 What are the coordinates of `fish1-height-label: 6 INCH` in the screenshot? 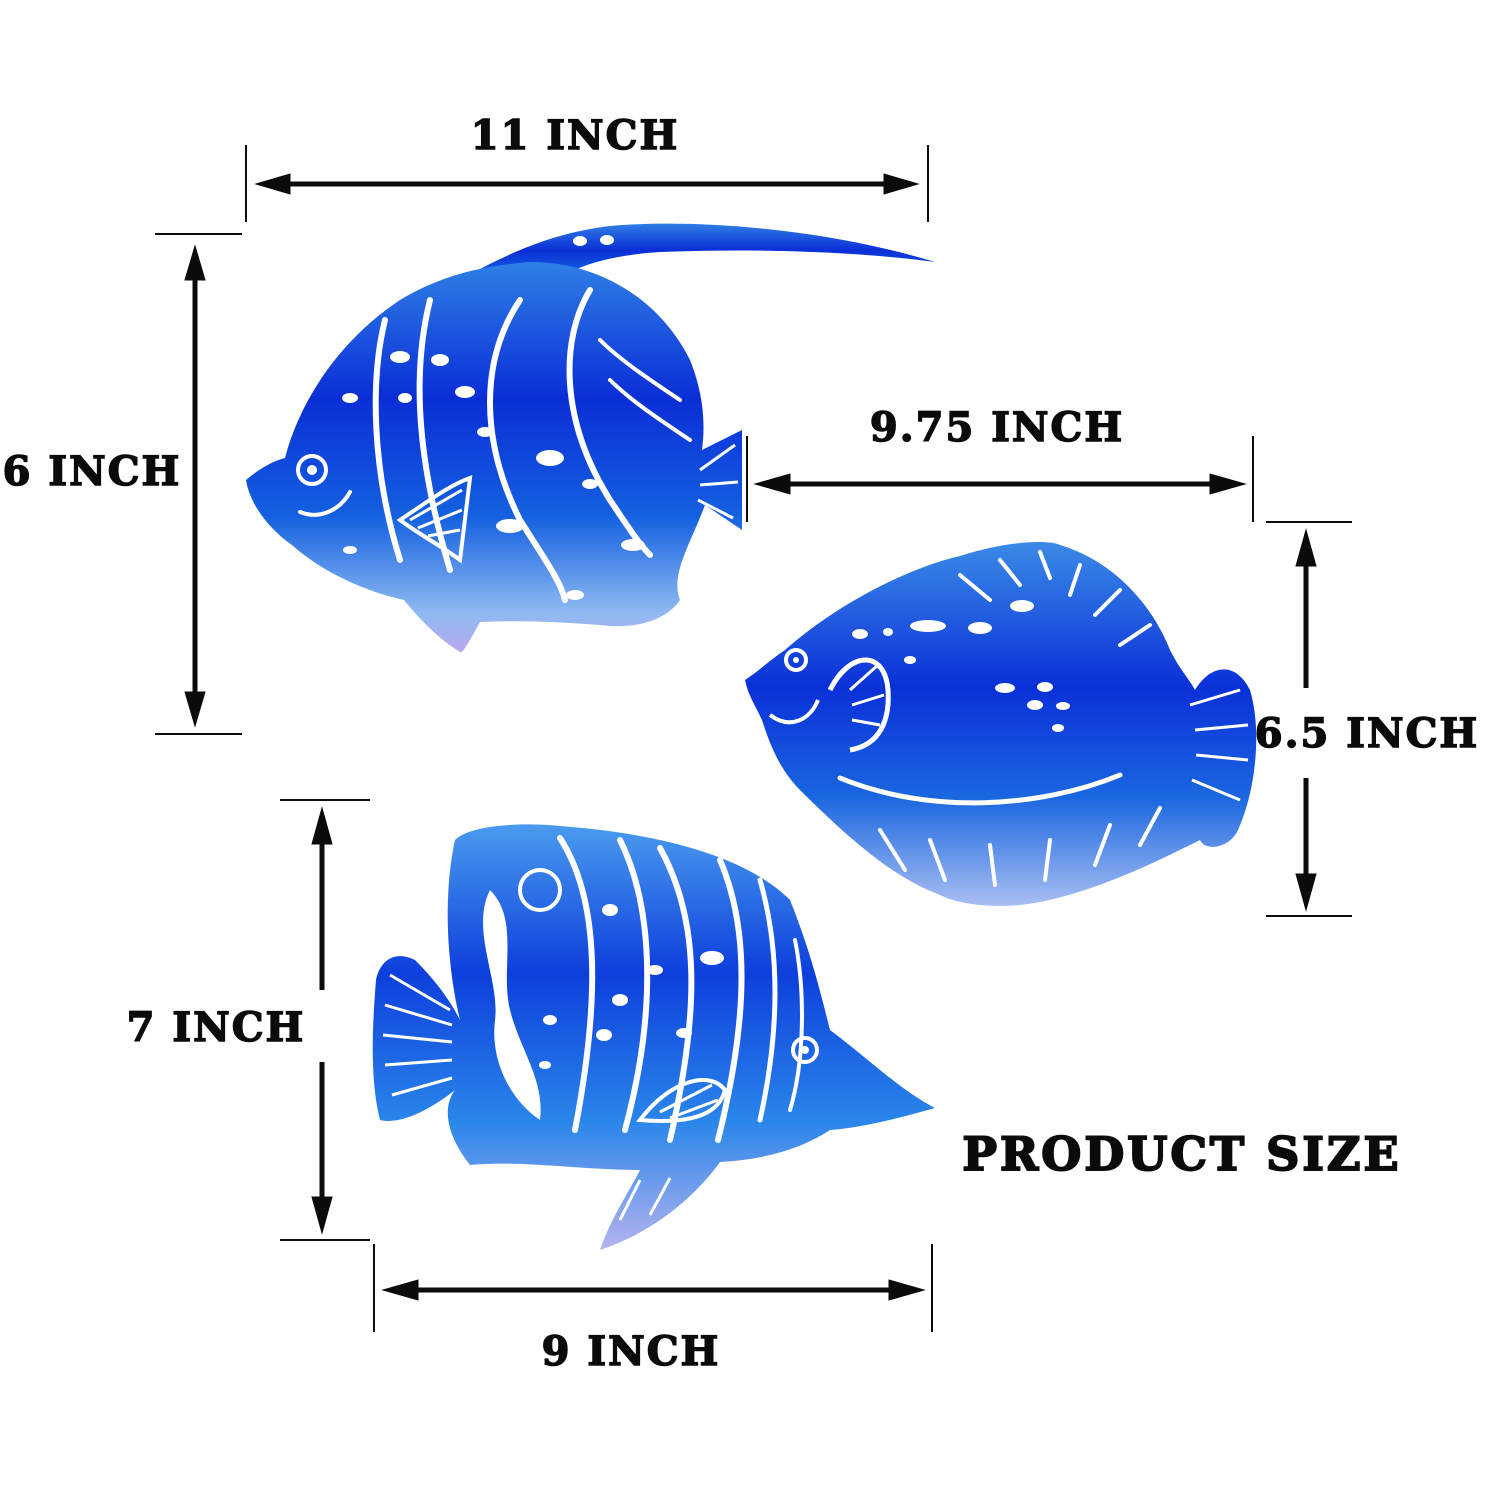 It's located at (92, 471).